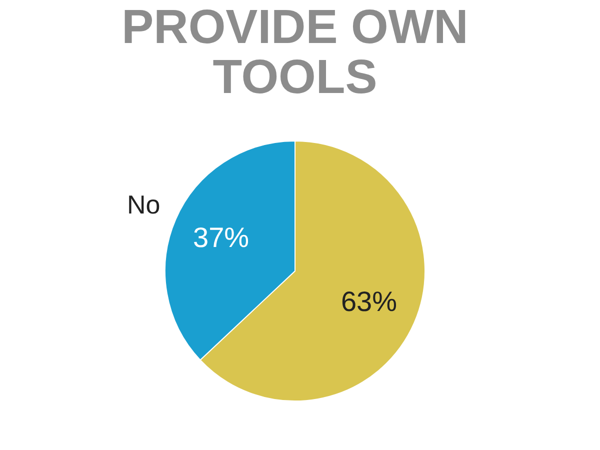  Describe the element at coordinates (143, 204) in the screenshot. I see `slice-label: No` at that location.